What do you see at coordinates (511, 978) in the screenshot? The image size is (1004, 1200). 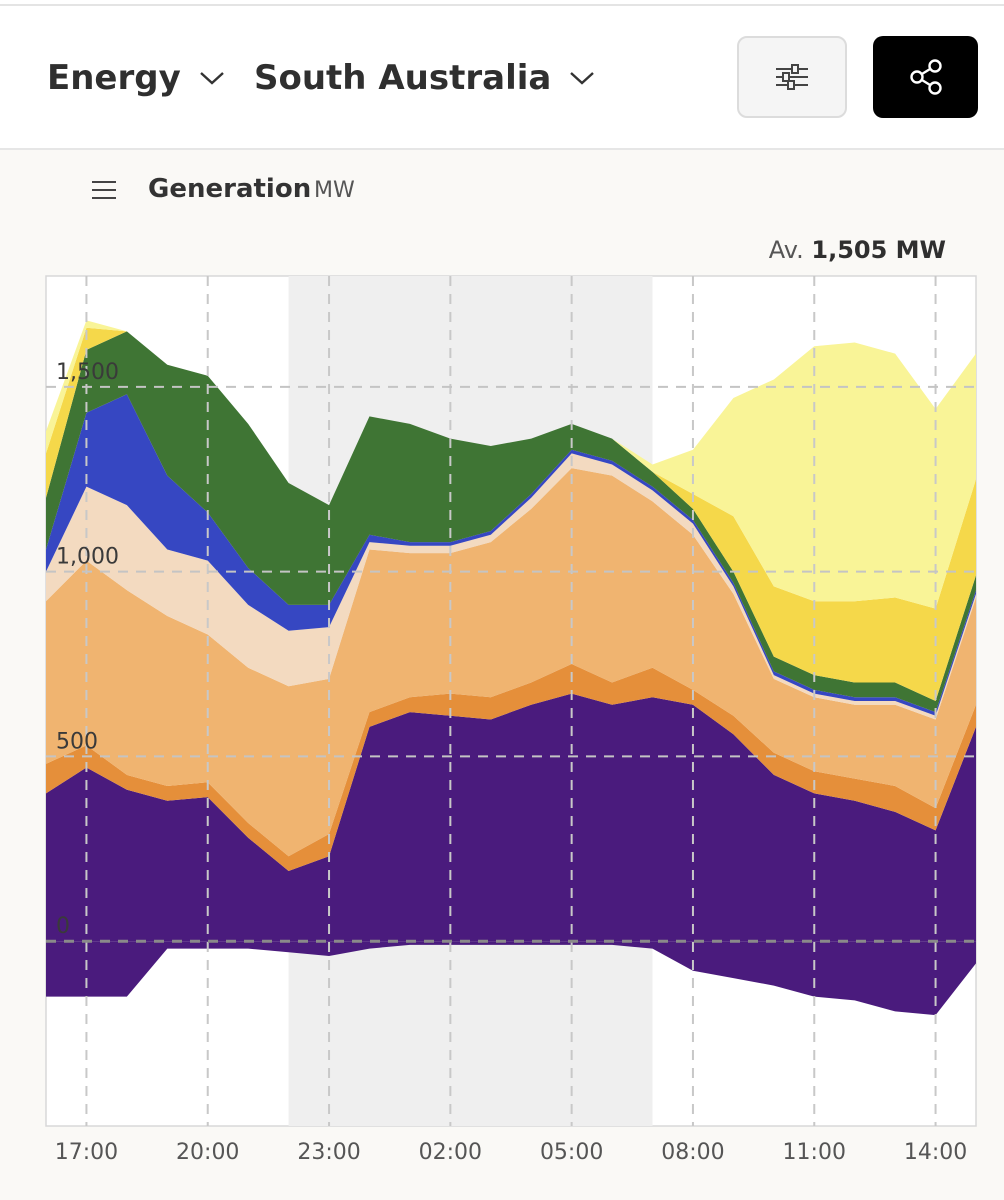 I see `area-imports_export` at bounding box center [511, 978].